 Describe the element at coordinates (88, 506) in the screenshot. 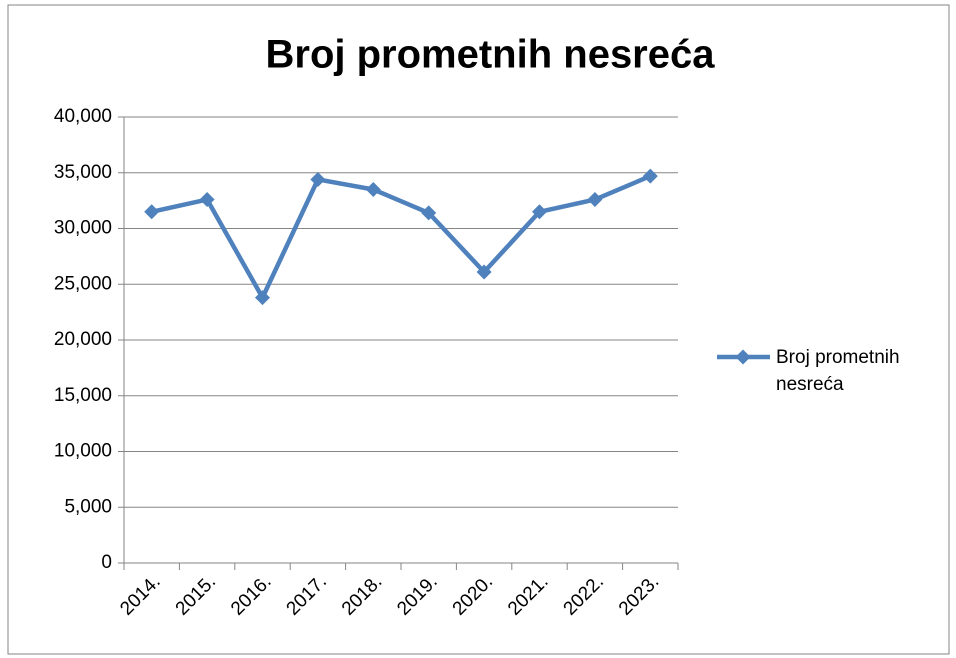

I see `y-tick-label: 5,000` at that location.